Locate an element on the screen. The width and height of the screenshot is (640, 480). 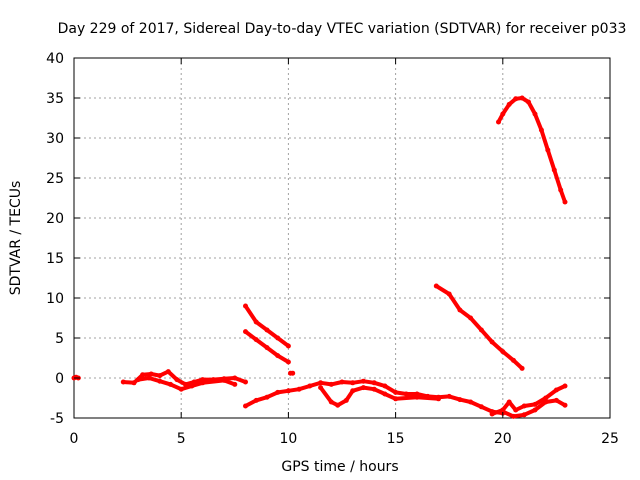
y-tick-label: 40 is located at coordinates (55, 59).